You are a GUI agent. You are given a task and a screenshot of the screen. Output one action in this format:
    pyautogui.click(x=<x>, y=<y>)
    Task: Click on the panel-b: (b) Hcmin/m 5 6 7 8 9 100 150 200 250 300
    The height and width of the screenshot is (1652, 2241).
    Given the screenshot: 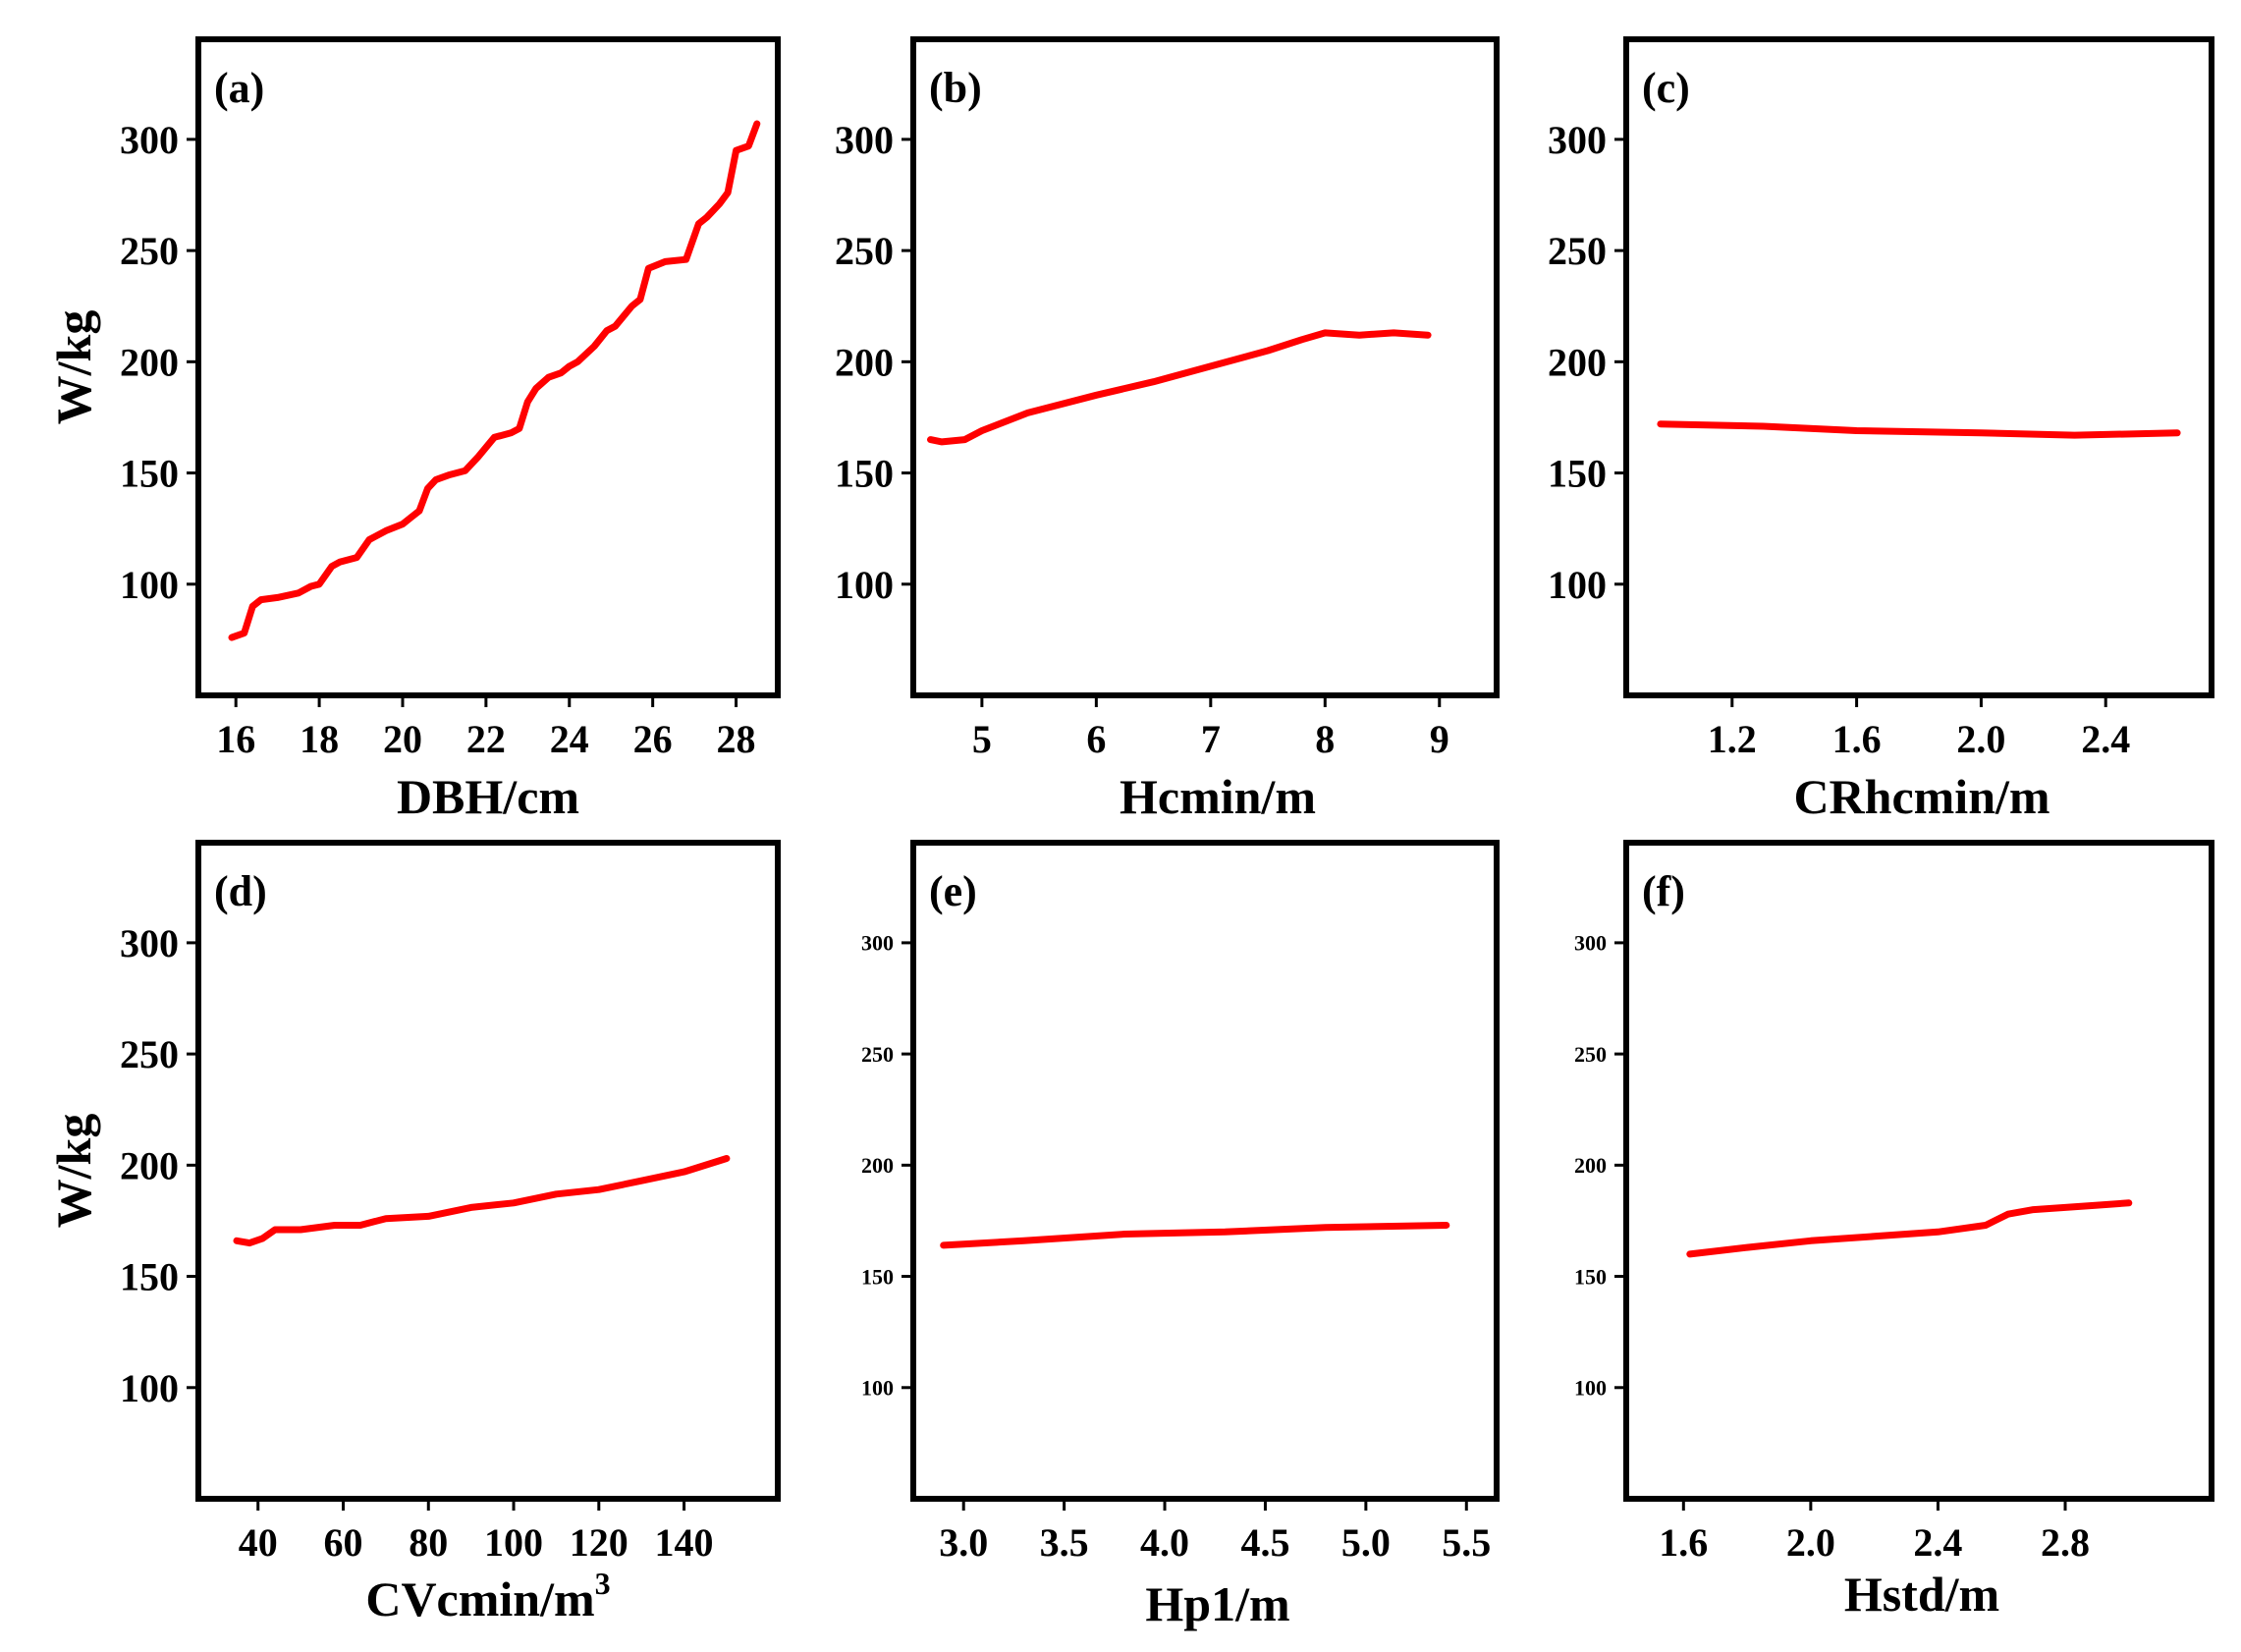 What is the action you would take?
    pyautogui.click(x=1167, y=430)
    